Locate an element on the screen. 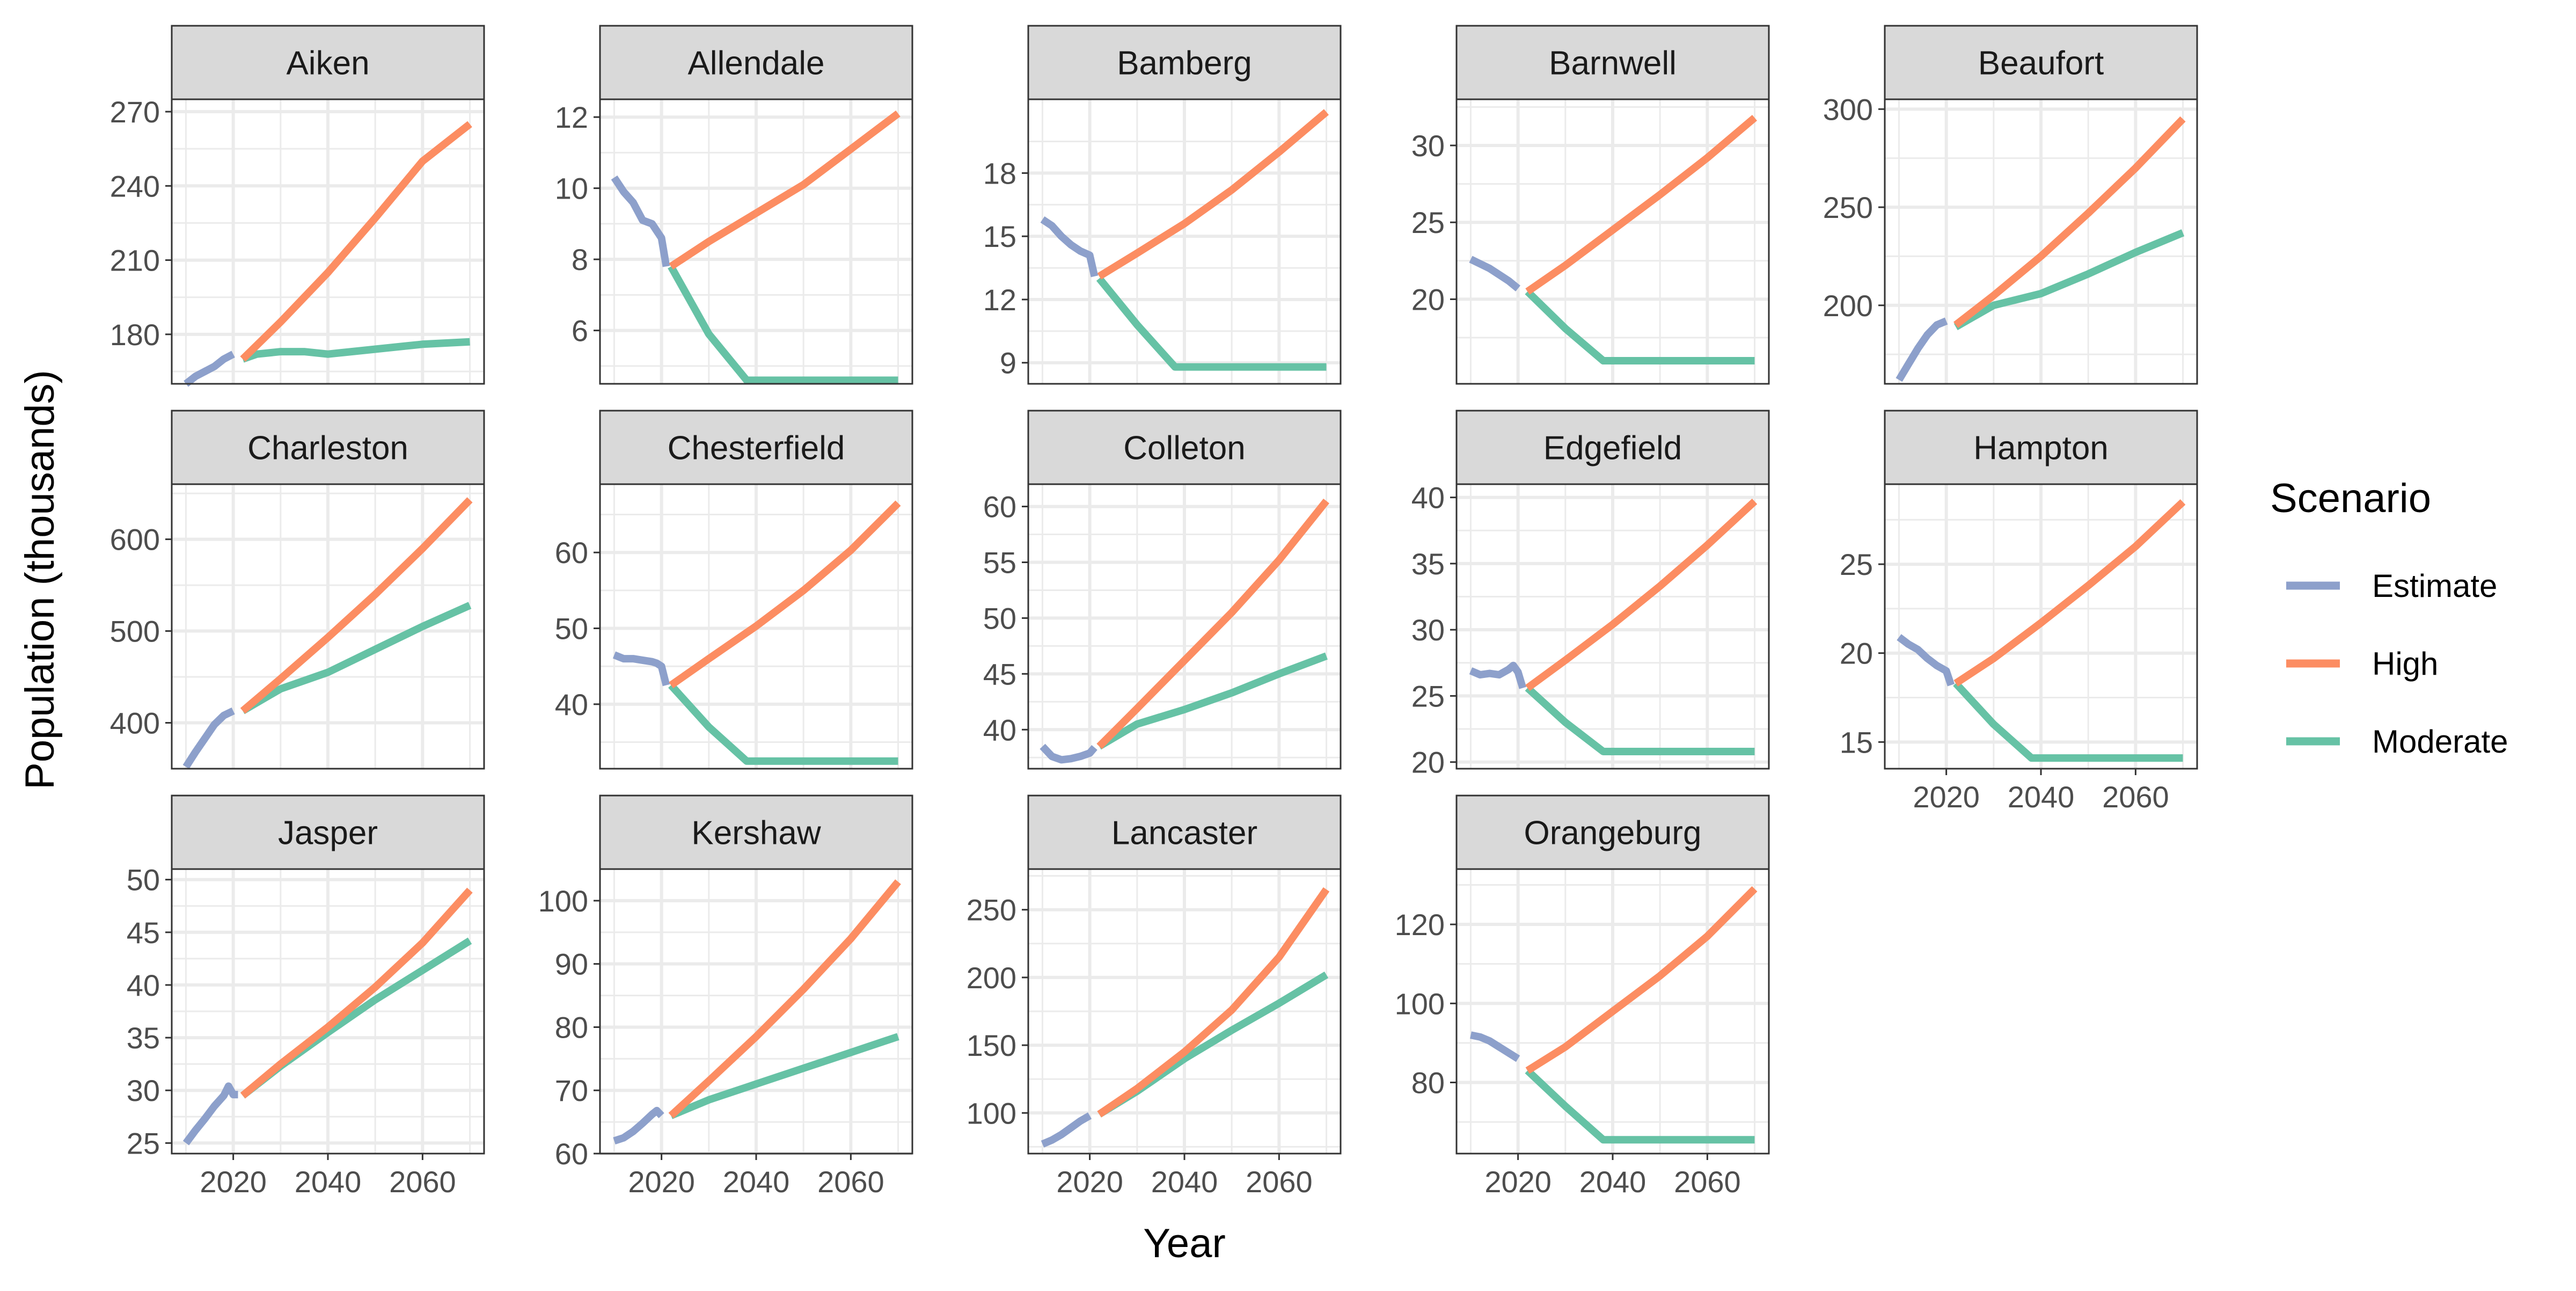  legend-item-moderate: Moderate is located at coordinates (2397, 742).